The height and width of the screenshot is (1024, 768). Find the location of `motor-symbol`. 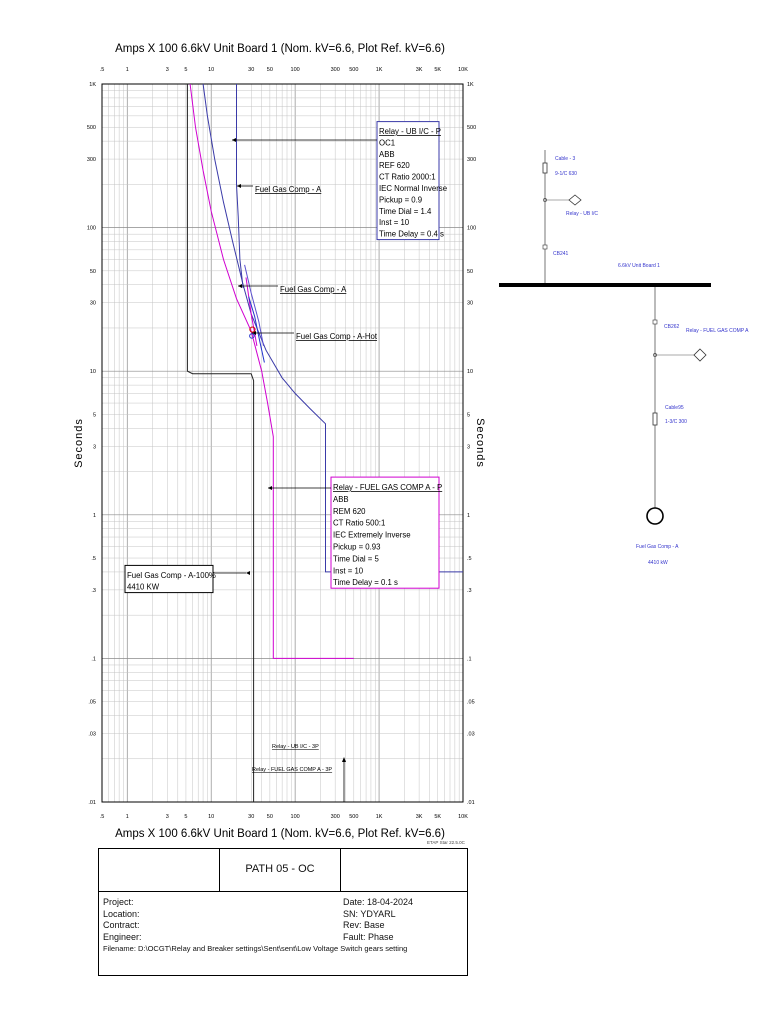

motor-symbol is located at coordinates (655, 516).